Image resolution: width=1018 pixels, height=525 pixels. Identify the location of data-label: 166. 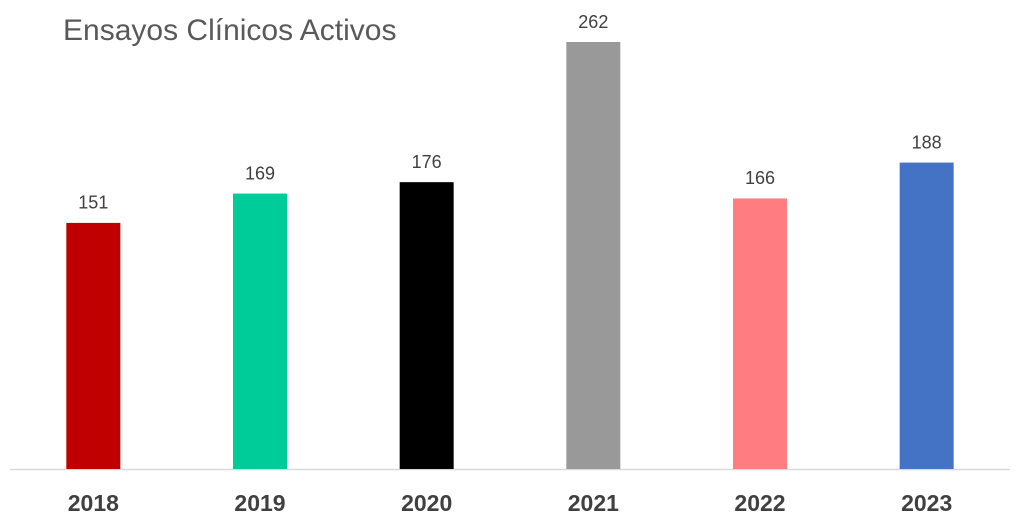
(760, 178).